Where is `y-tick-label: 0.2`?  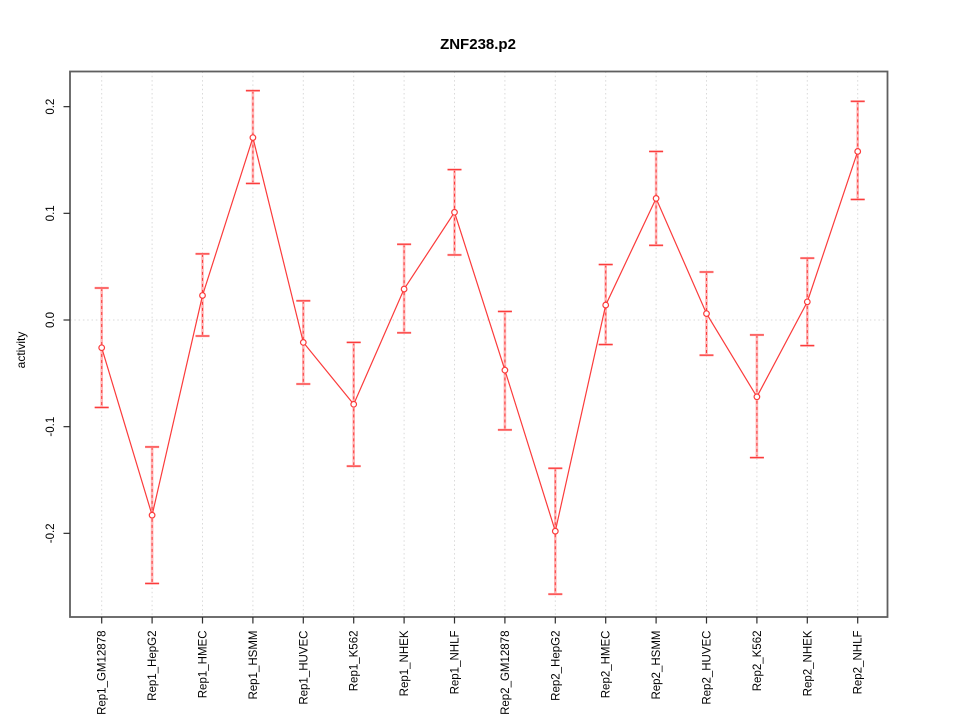
y-tick-label: 0.2 is located at coordinates (51, 107).